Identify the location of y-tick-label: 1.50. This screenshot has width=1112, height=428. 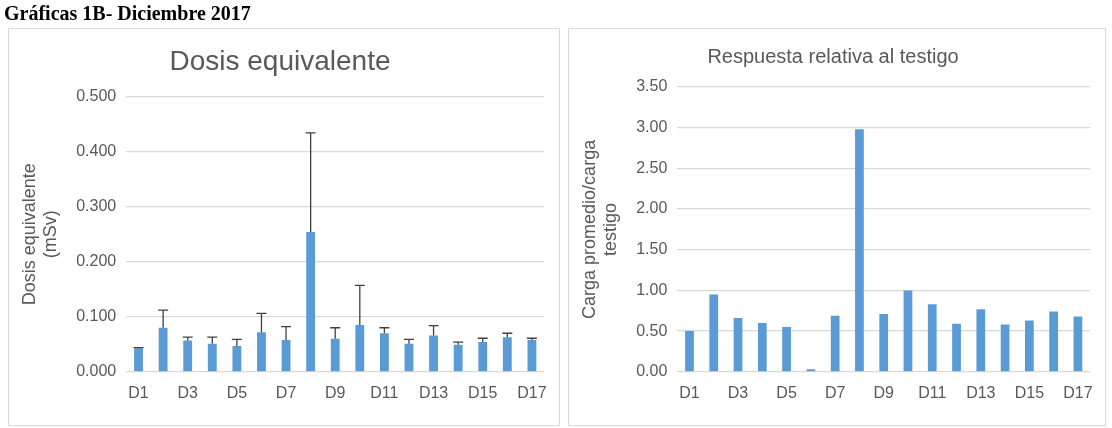
(652, 249).